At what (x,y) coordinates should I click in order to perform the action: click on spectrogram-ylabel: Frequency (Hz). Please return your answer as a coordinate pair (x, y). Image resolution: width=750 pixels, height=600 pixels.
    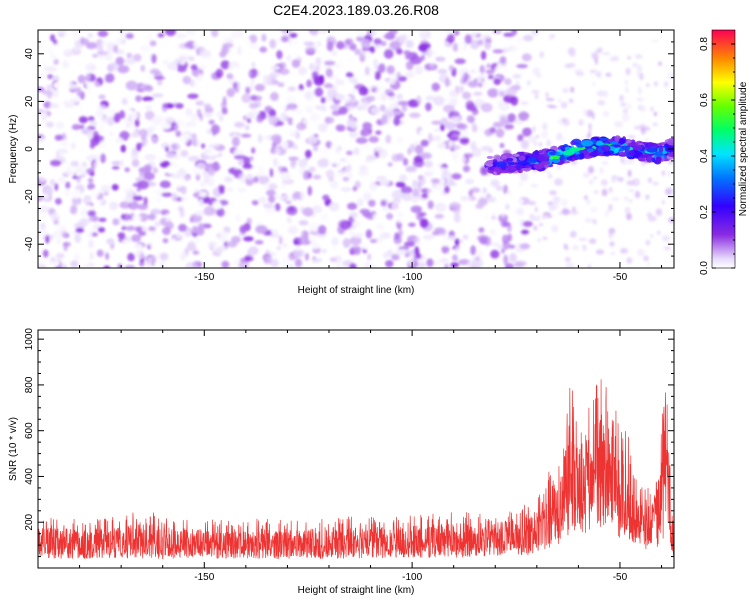
    Looking at the image, I should click on (13, 149).